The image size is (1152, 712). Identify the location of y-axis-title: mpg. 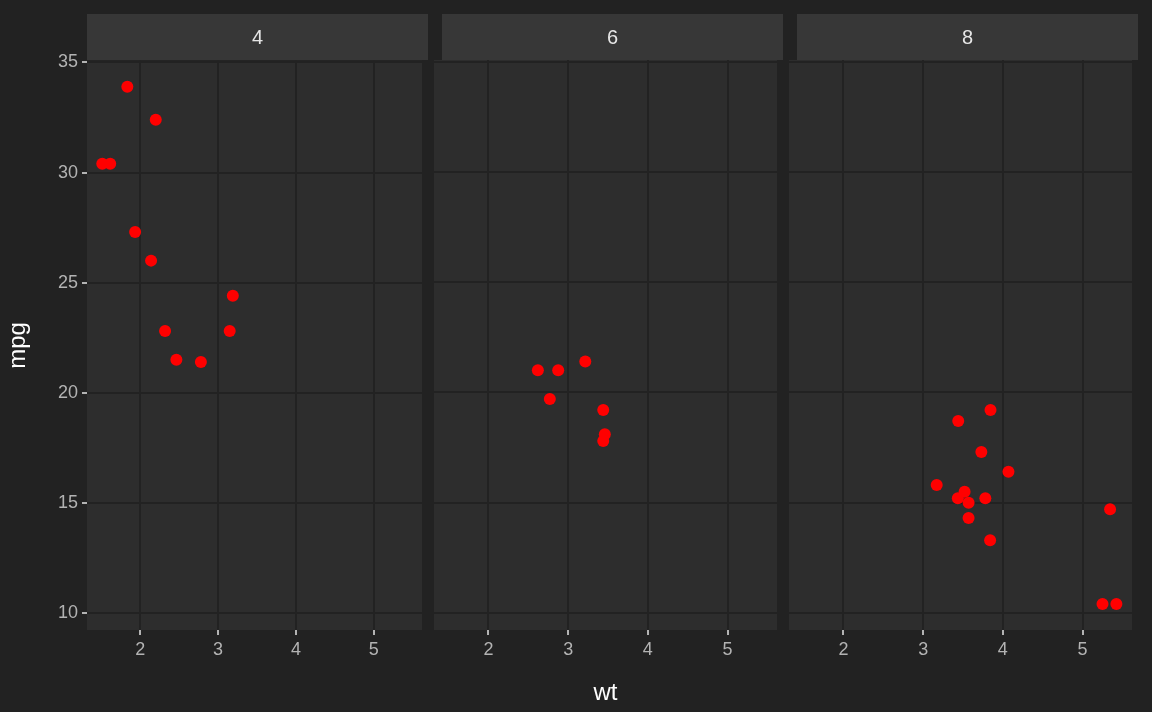
(17, 345).